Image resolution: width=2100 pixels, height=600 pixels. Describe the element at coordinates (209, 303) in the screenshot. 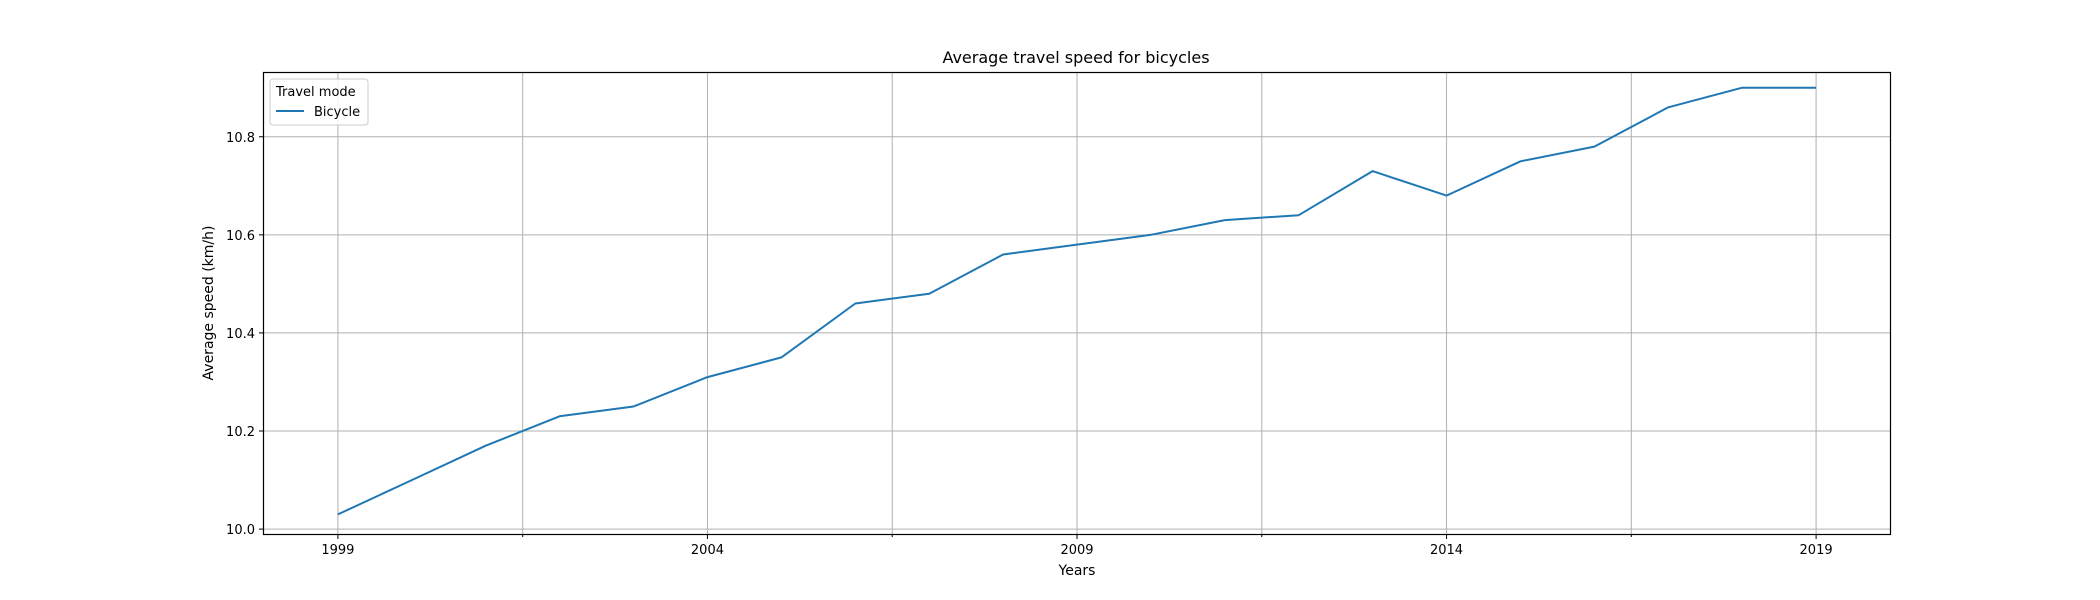

I see `y-axis-label: Average speed (km/h)` at that location.